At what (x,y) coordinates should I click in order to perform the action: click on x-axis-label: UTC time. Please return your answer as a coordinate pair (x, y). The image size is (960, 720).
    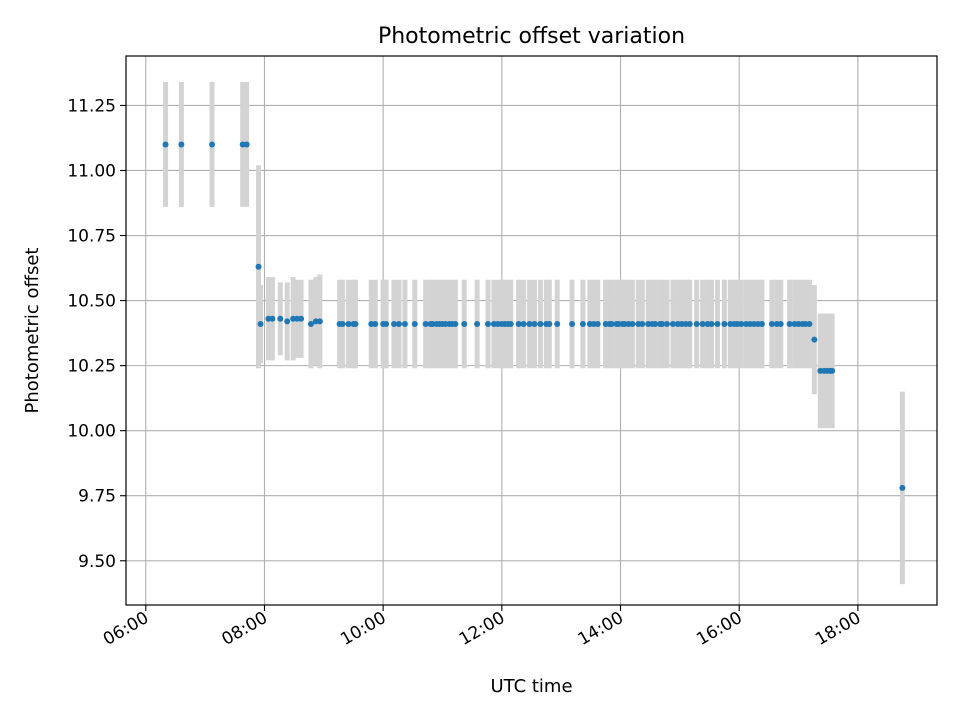
    Looking at the image, I should click on (531, 686).